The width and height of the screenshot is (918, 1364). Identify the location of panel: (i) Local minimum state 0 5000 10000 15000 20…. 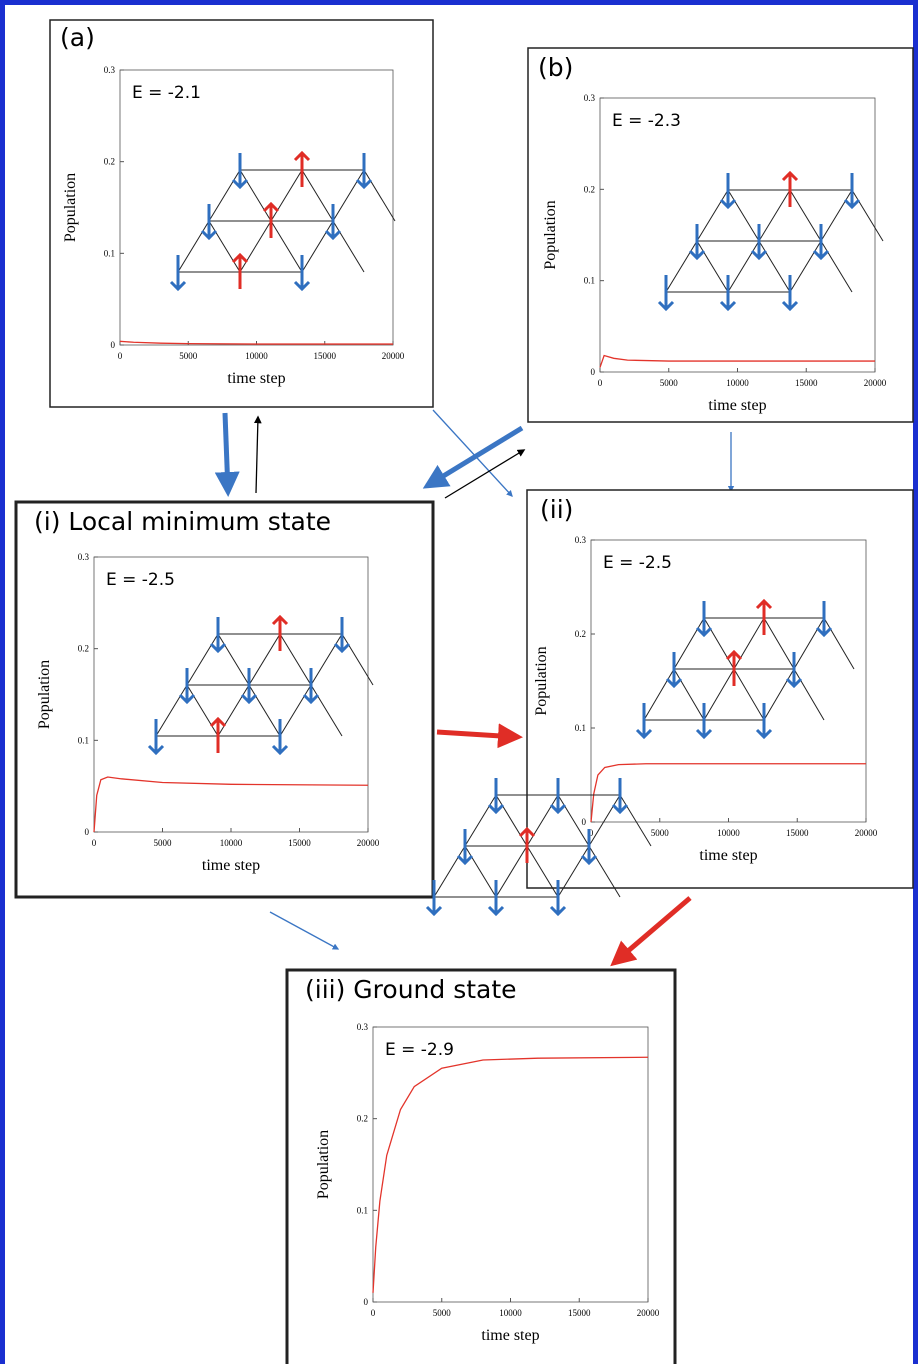
(224, 699).